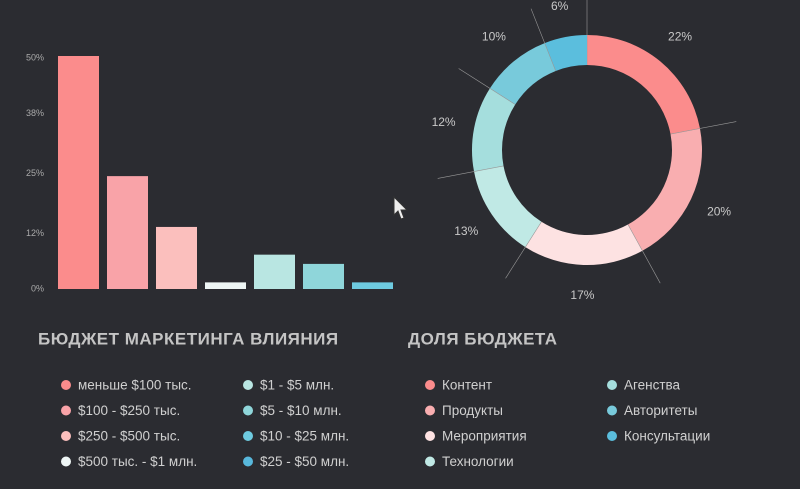 The width and height of the screenshot is (800, 489). Describe the element at coordinates (37, 288) in the screenshot. I see `y-tick-label: 0%` at that location.